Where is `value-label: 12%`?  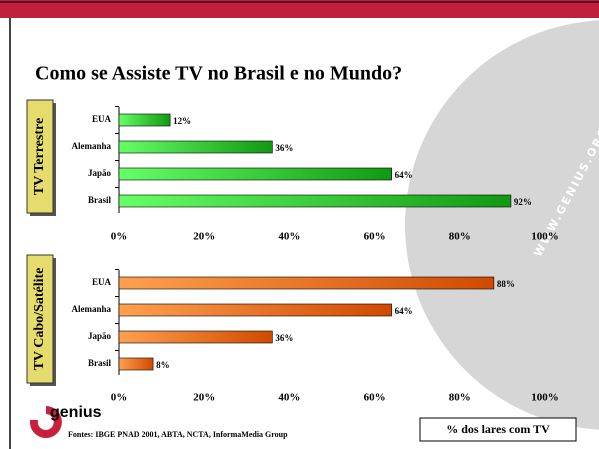 value-label: 12% is located at coordinates (182, 121).